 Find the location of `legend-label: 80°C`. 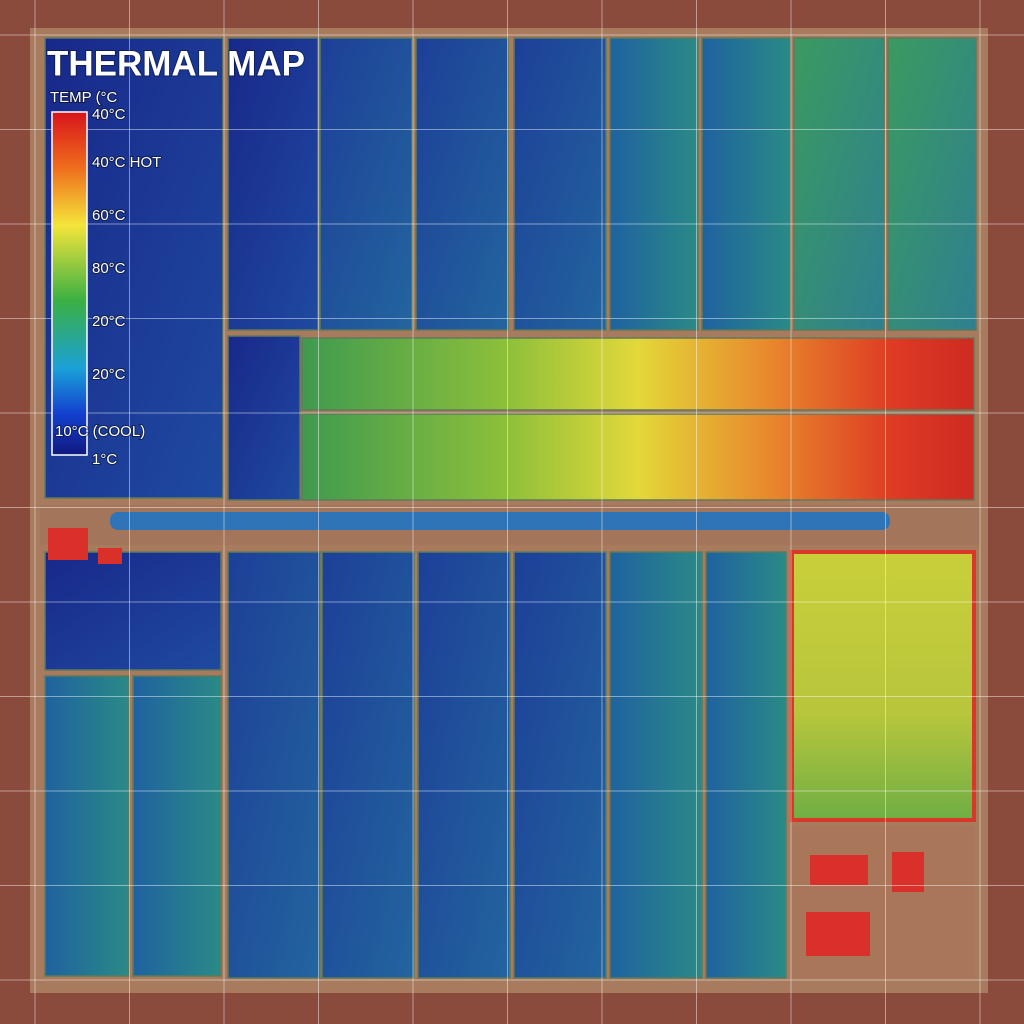

legend-label: 80°C is located at coordinates (109, 268).